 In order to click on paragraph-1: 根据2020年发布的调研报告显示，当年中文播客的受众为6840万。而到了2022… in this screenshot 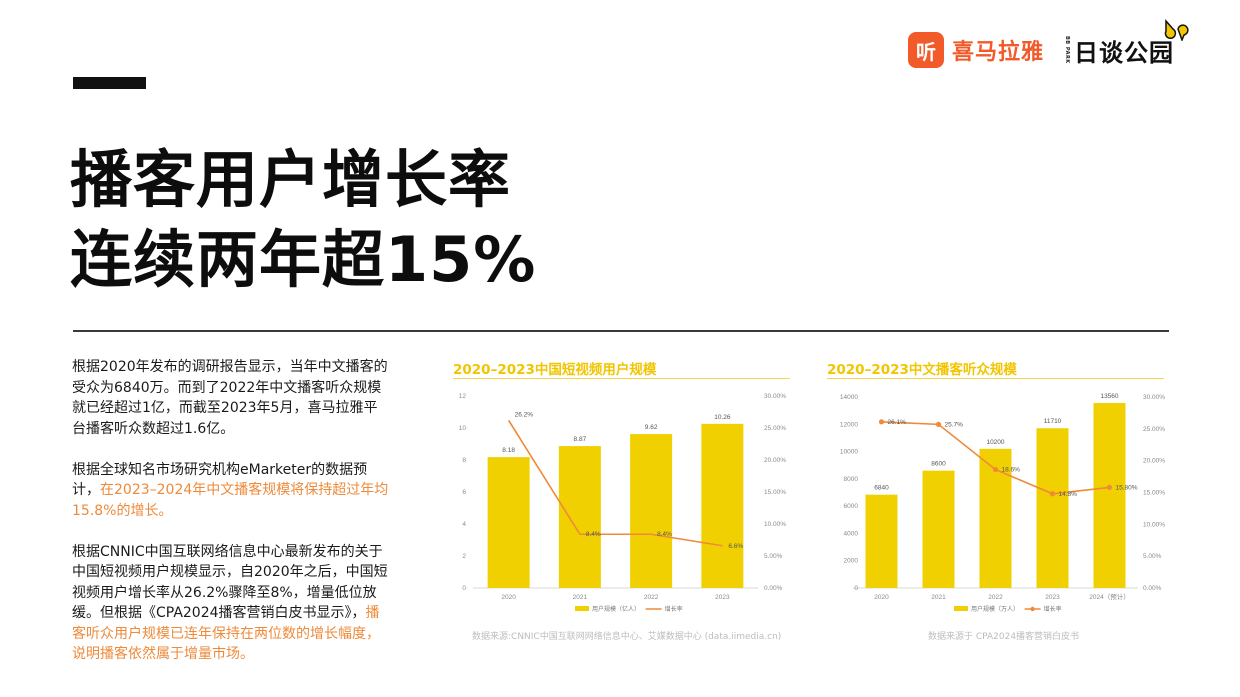, I will do `click(230, 398)`.